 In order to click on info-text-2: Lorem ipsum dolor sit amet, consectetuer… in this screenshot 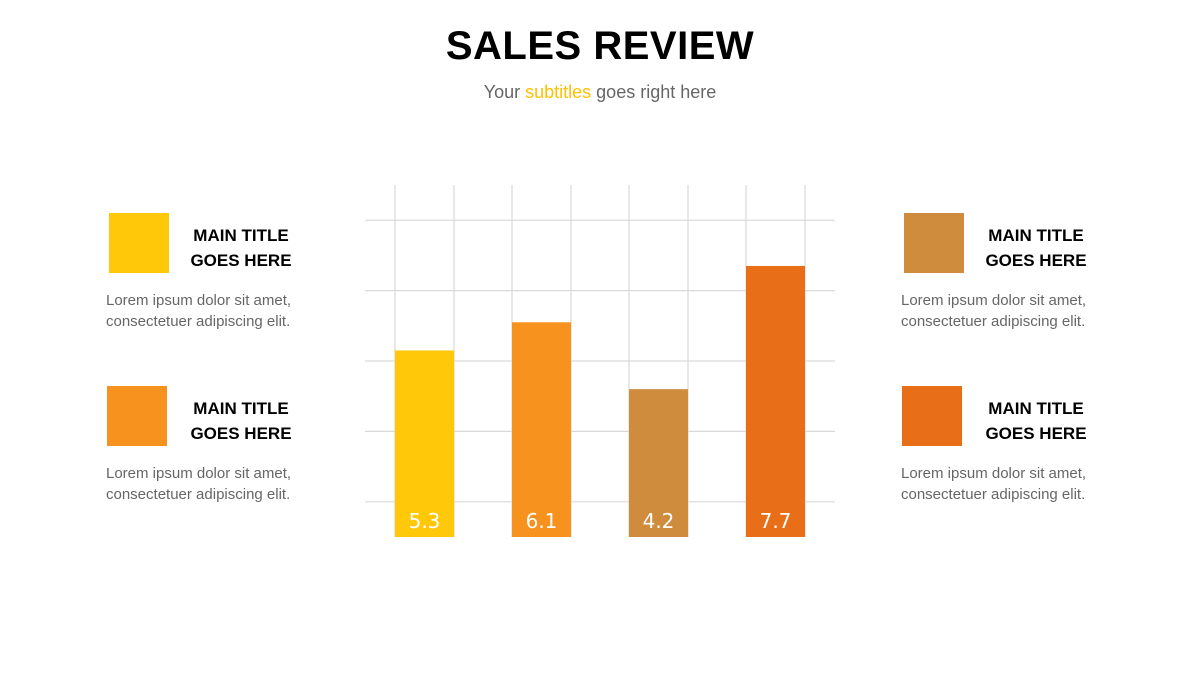, I will do `click(199, 484)`.